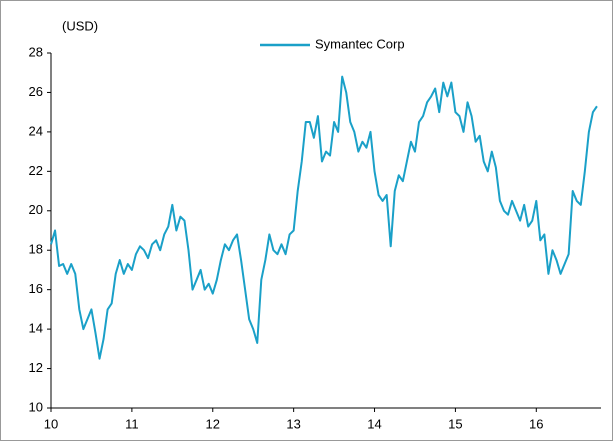  Describe the element at coordinates (374, 423) in the screenshot. I see `x-tick-label: 14` at that location.